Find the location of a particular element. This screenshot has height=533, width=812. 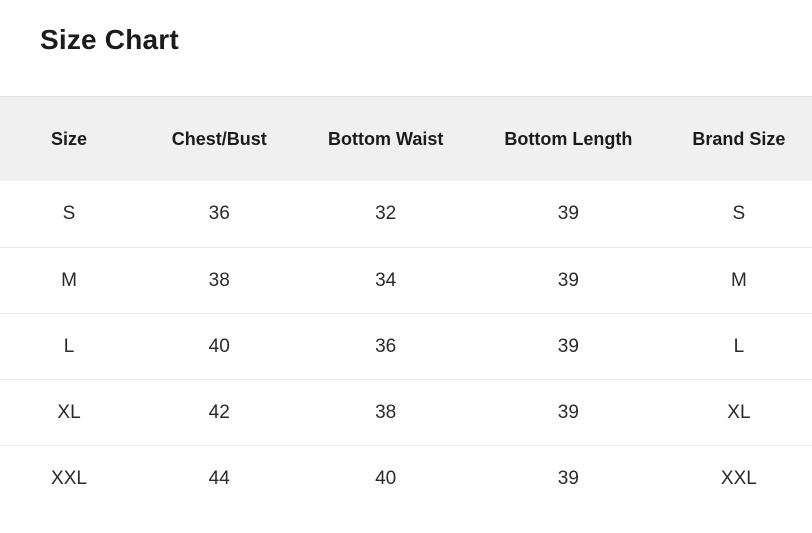

table-cell: 34 is located at coordinates (386, 280).